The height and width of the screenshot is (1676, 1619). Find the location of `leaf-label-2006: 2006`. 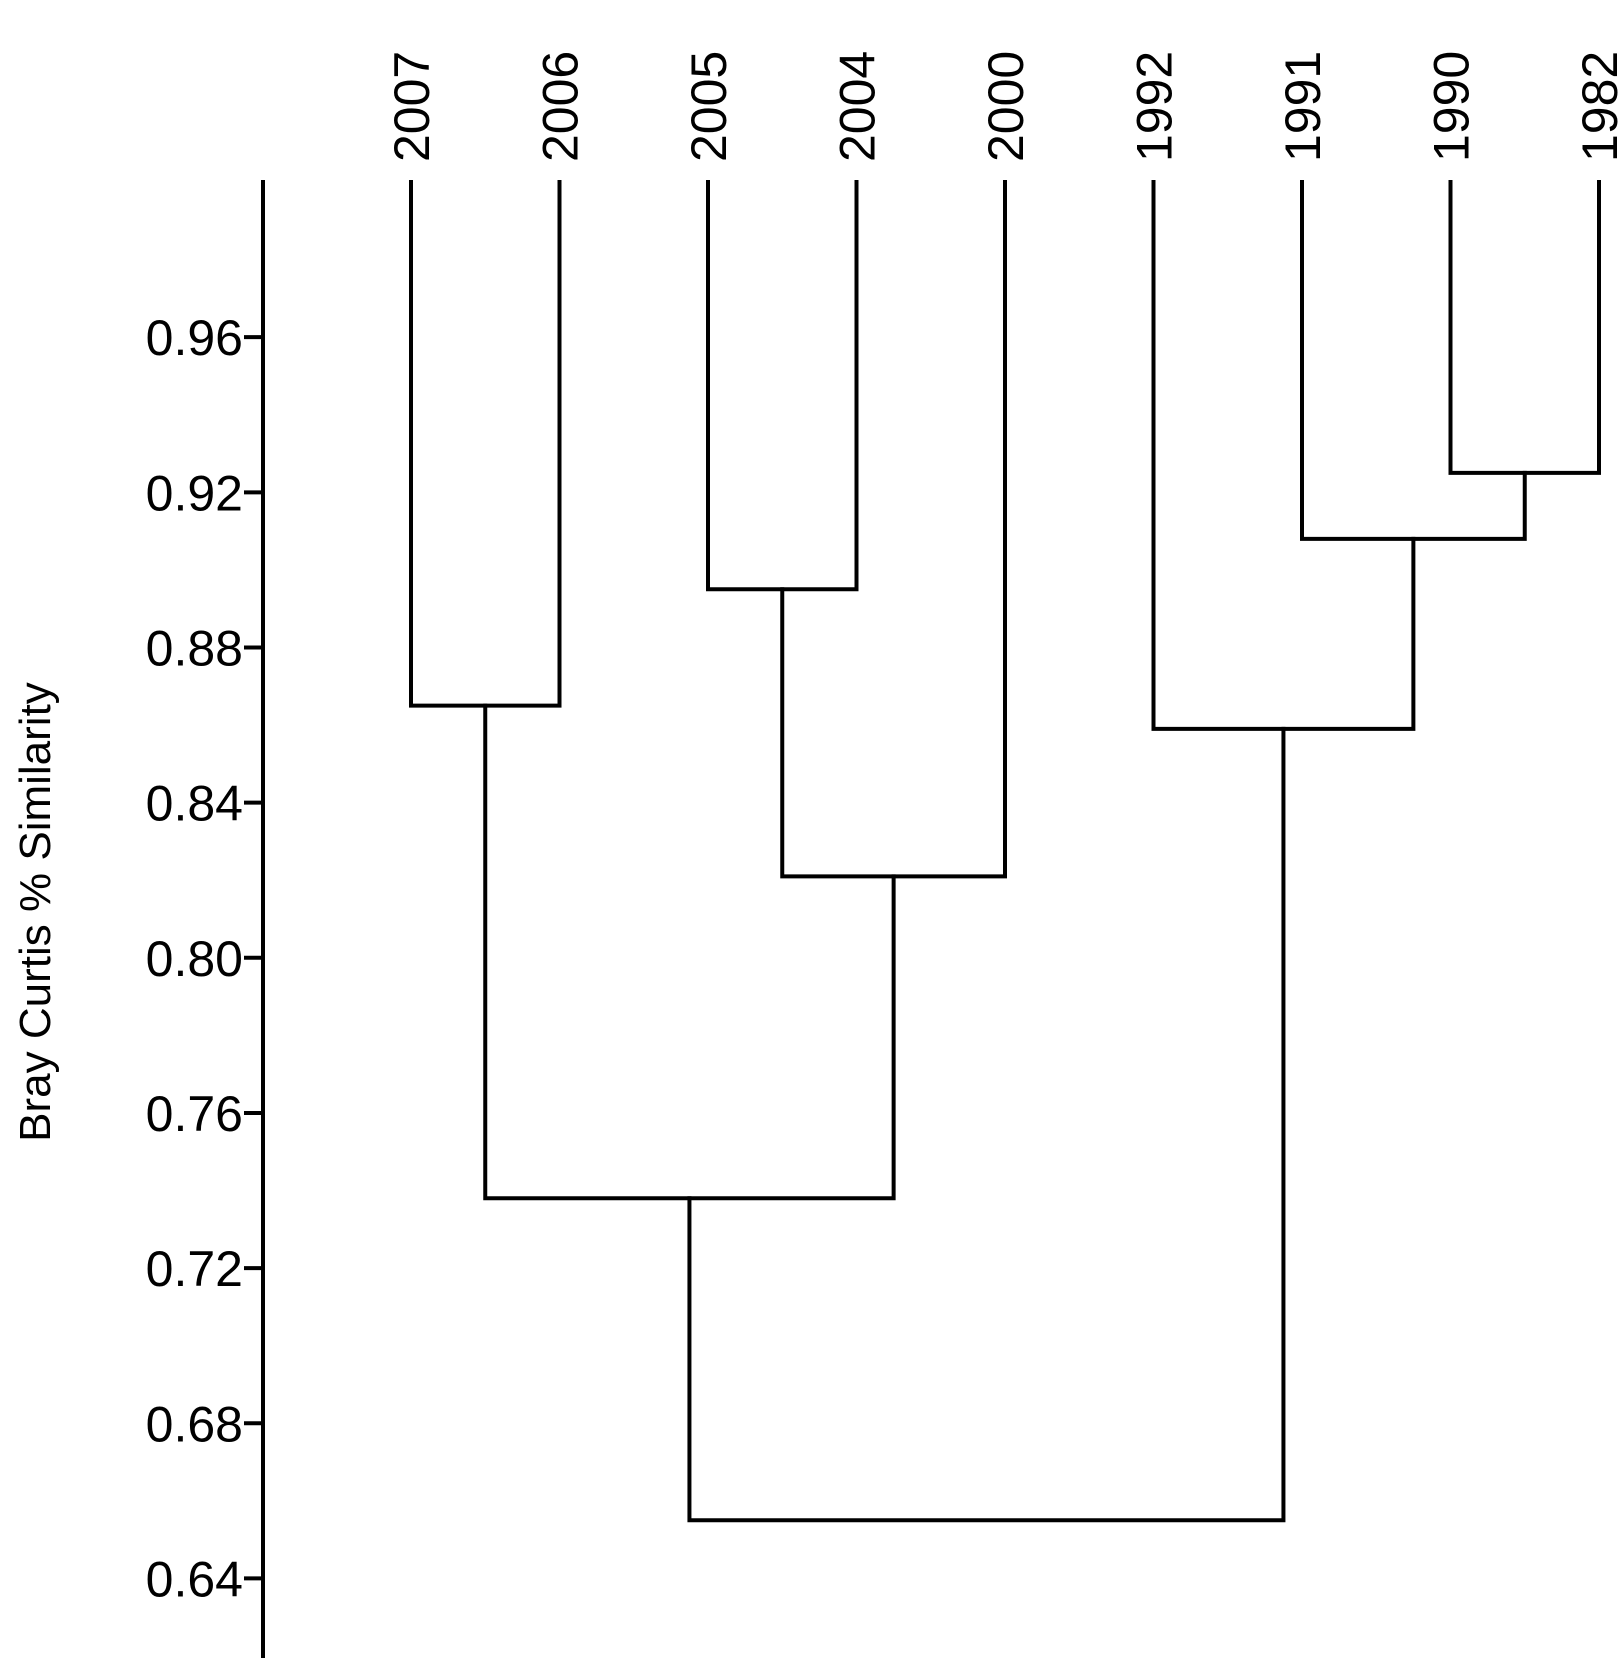

leaf-label-2006: 2006 is located at coordinates (561, 106).